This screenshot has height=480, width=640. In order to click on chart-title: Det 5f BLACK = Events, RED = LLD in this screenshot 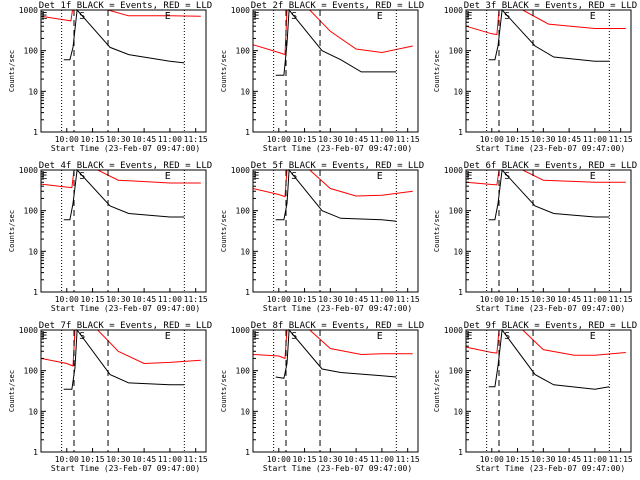, I will do `click(337, 166)`.